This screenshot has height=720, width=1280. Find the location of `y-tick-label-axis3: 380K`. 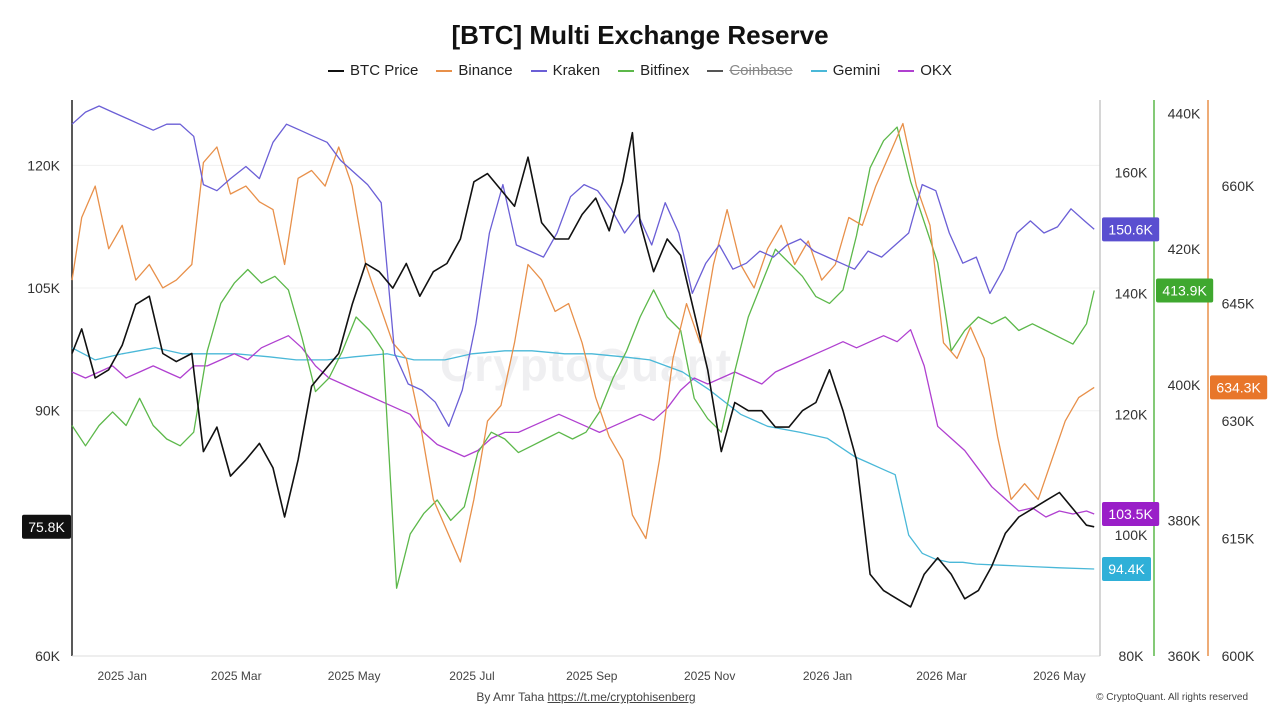

y-tick-label-axis3: 380K is located at coordinates (1184, 520).